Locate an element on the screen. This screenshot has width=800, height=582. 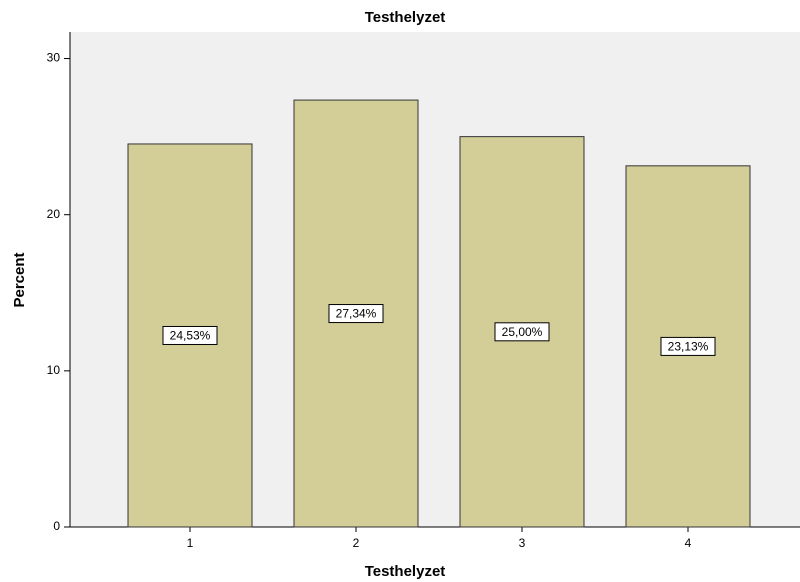
value-label: 23,13% is located at coordinates (688, 347).